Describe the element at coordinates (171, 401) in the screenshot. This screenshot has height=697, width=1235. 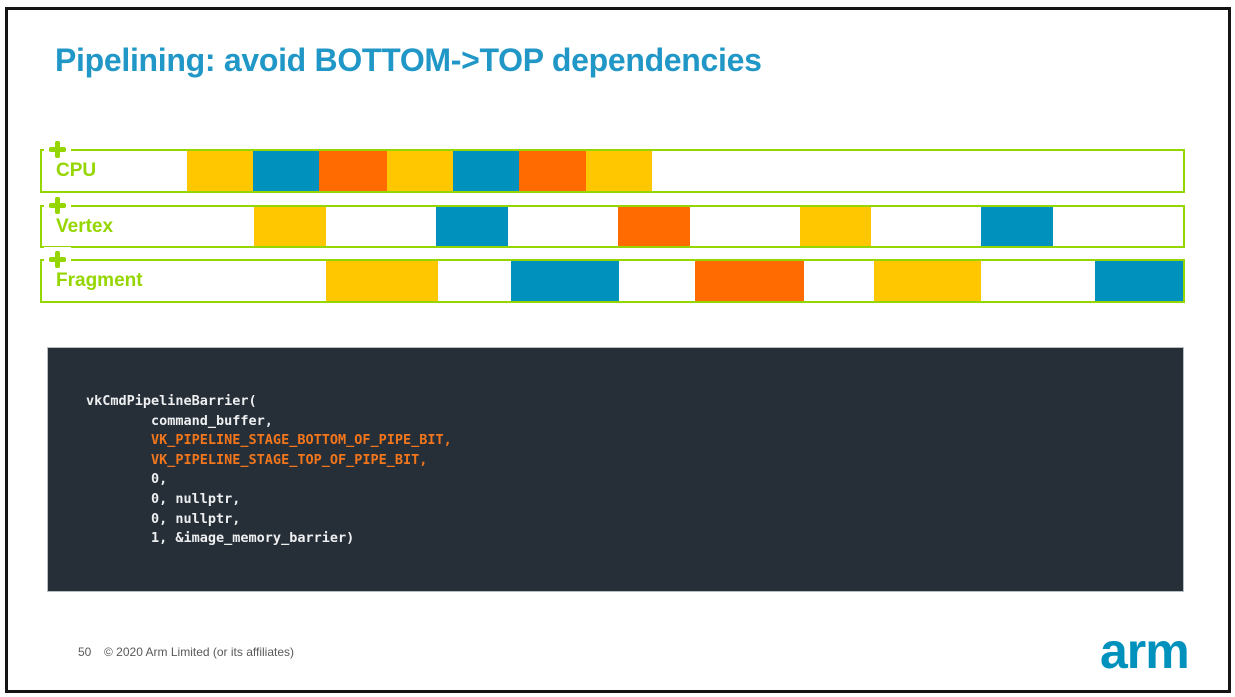
I see `code-line: vkCmdPipelineBarrier(` at that location.